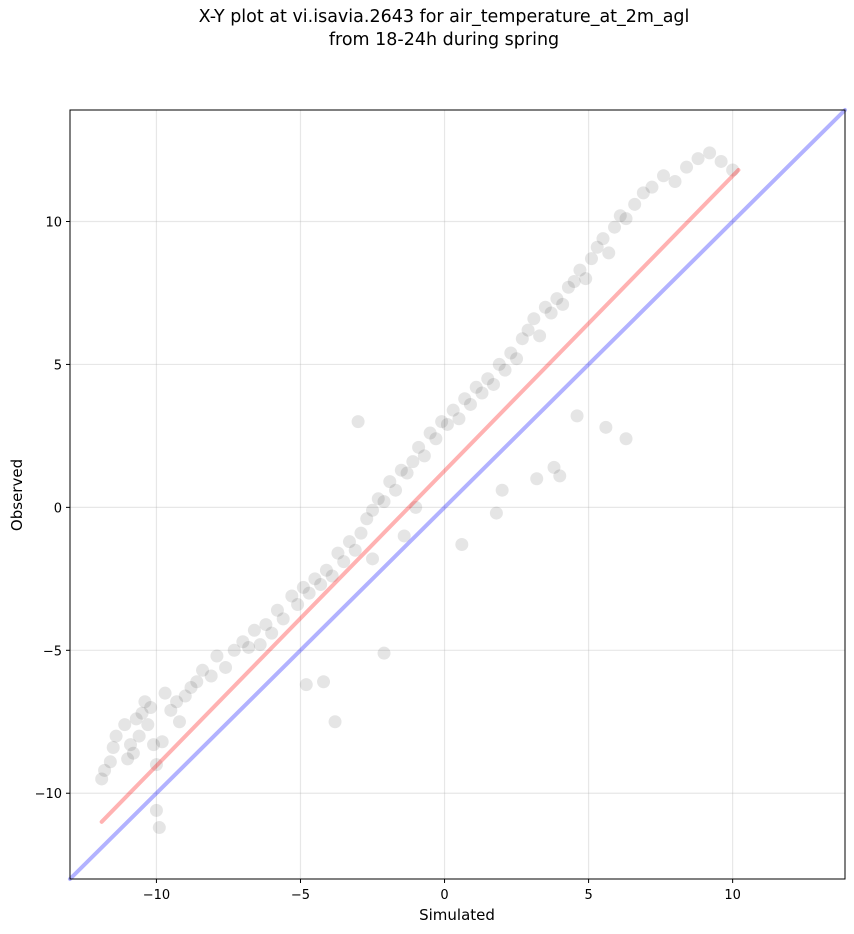 This screenshot has width=854, height=934. I want to click on x-tick-label: 10, so click(732, 895).